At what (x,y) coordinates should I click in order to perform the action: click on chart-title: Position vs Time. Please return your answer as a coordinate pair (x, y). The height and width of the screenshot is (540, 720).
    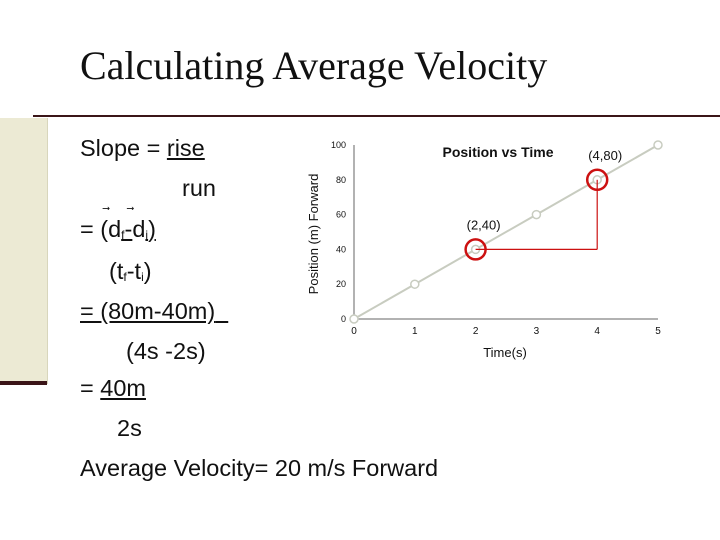
    Looking at the image, I should click on (498, 152).